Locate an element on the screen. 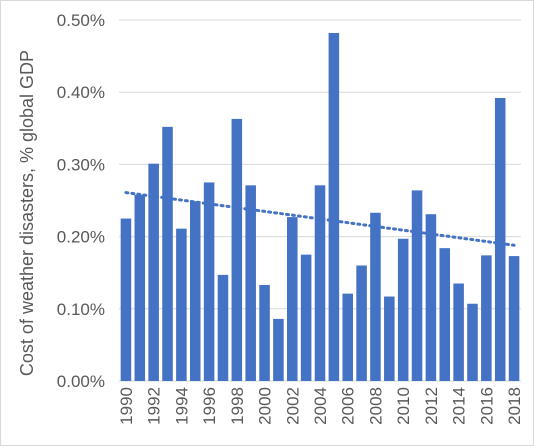  x-tick-label: 2008 is located at coordinates (375, 406).